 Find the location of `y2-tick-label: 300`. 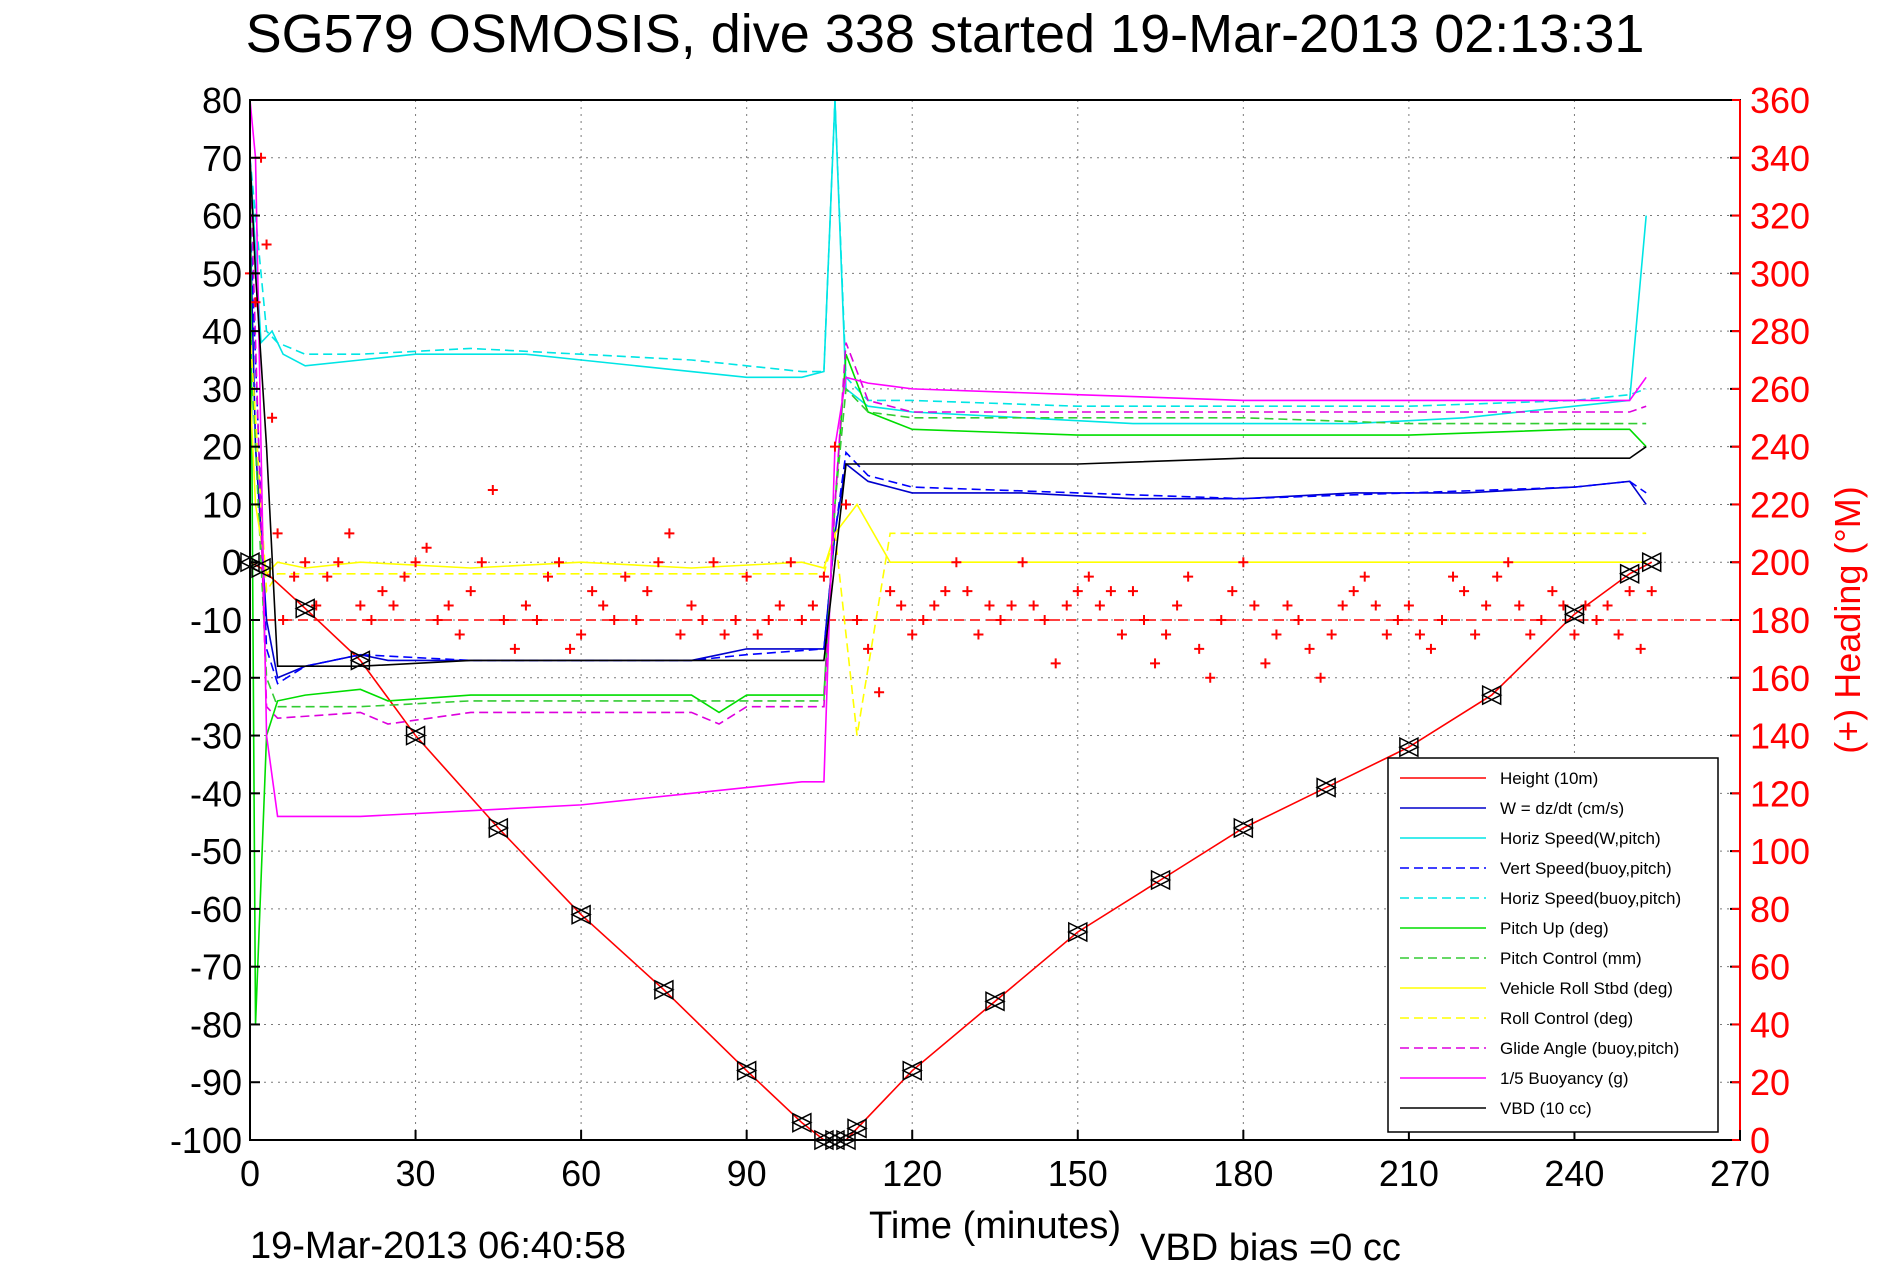

y2-tick-label: 300 is located at coordinates (1780, 273).